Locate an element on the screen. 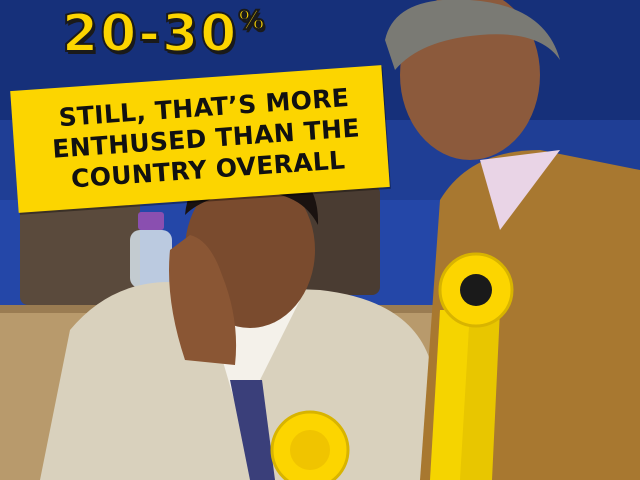 Image resolution: width=640 pixels, height=480 pixels. headline-number: 20-30 is located at coordinates (150, 34).